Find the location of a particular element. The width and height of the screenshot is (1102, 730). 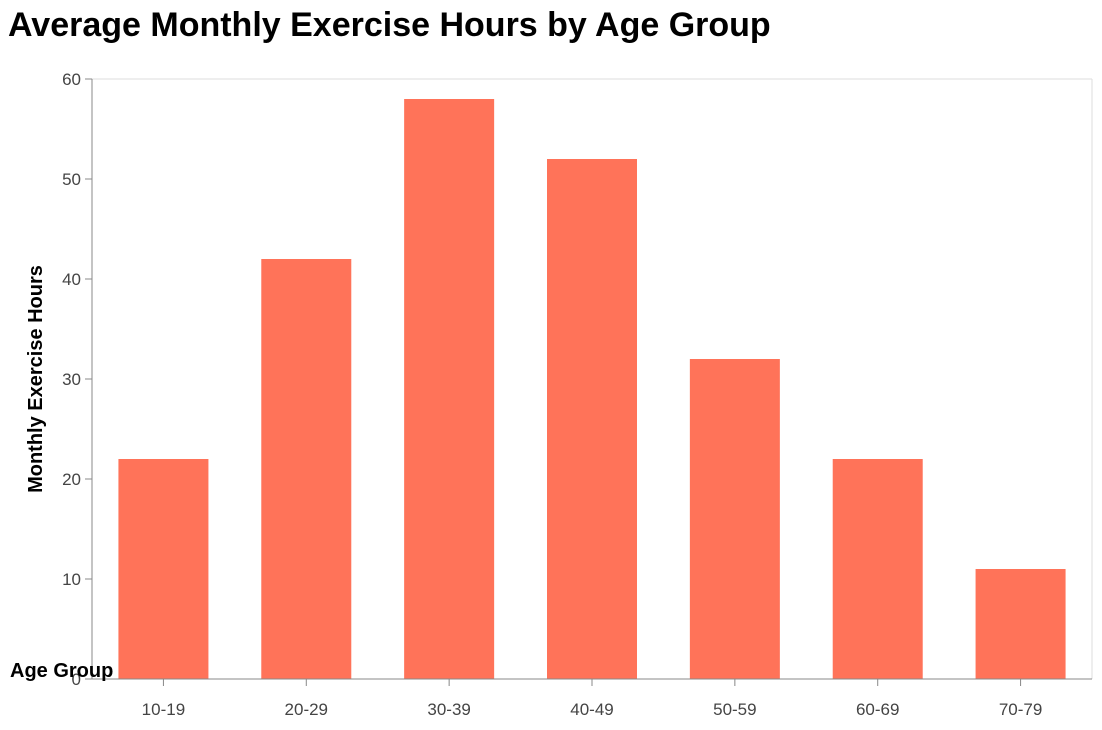

y-tick-label: 60 is located at coordinates (71, 79).